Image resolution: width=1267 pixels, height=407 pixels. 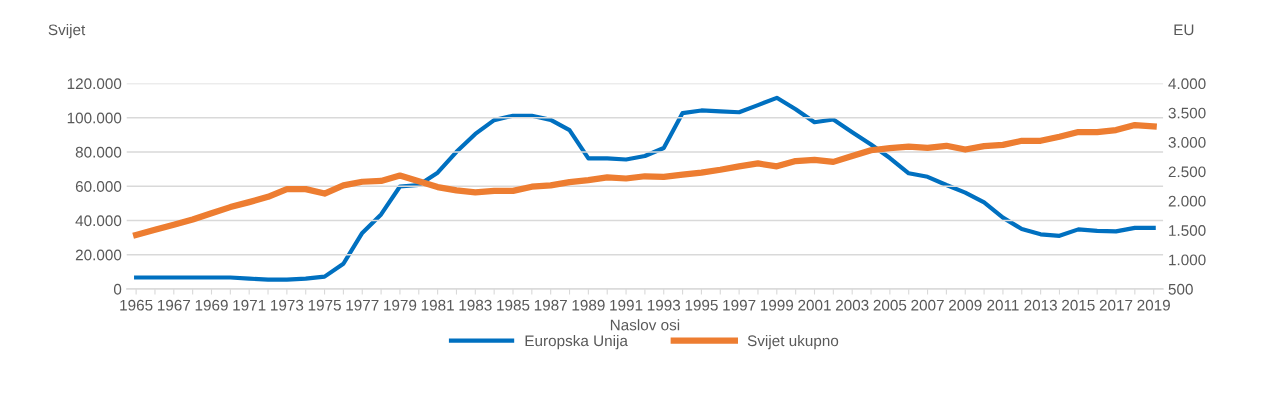 What do you see at coordinates (1040, 305) in the screenshot?
I see `x-tick-label: 2013` at bounding box center [1040, 305].